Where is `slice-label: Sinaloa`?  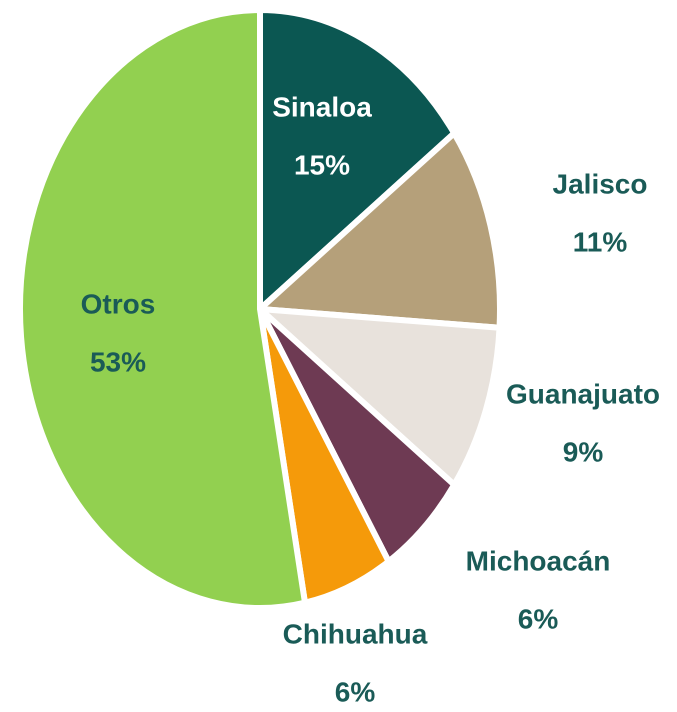
slice-label: Sinaloa is located at coordinates (322, 106).